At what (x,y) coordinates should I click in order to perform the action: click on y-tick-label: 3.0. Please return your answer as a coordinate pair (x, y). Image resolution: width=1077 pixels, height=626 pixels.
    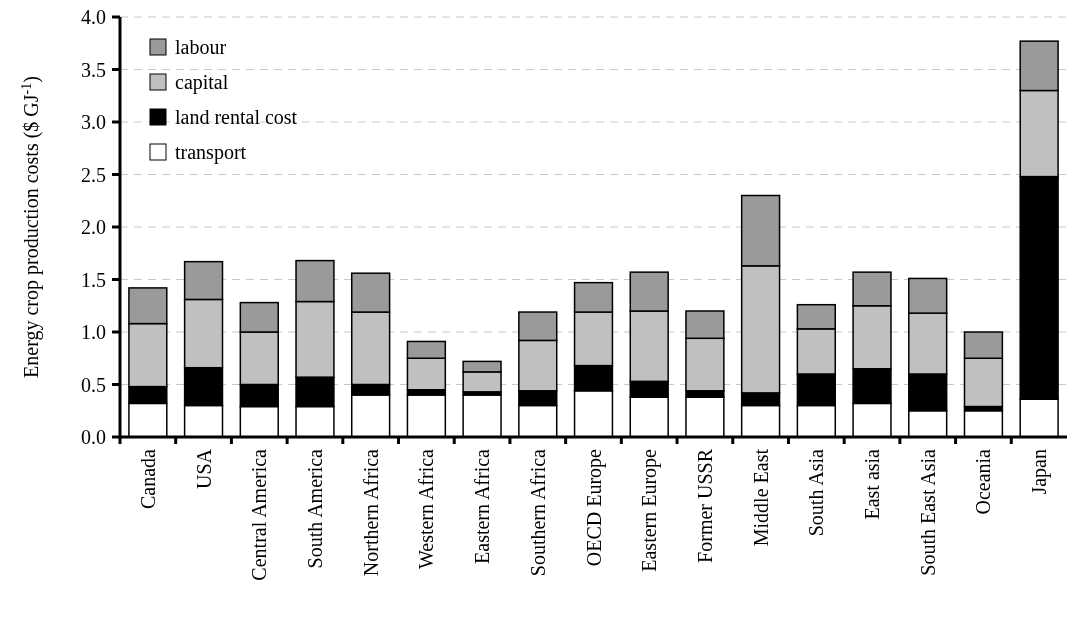
    Looking at the image, I should click on (93, 122).